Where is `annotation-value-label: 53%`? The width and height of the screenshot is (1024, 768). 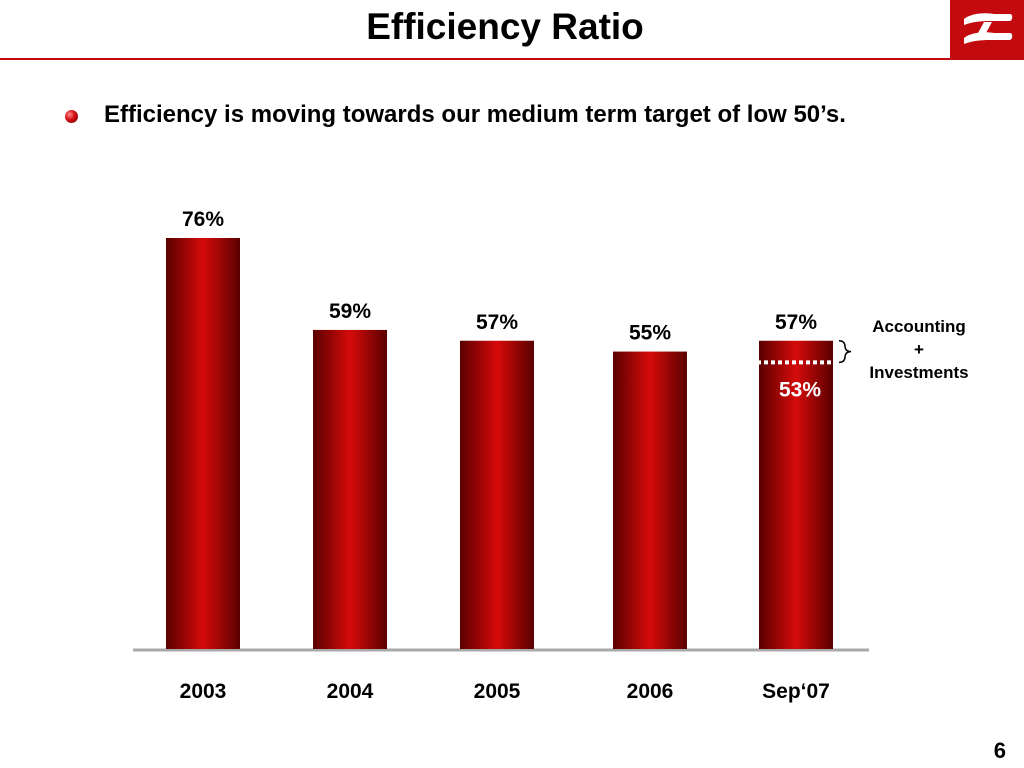 annotation-value-label: 53% is located at coordinates (800, 389).